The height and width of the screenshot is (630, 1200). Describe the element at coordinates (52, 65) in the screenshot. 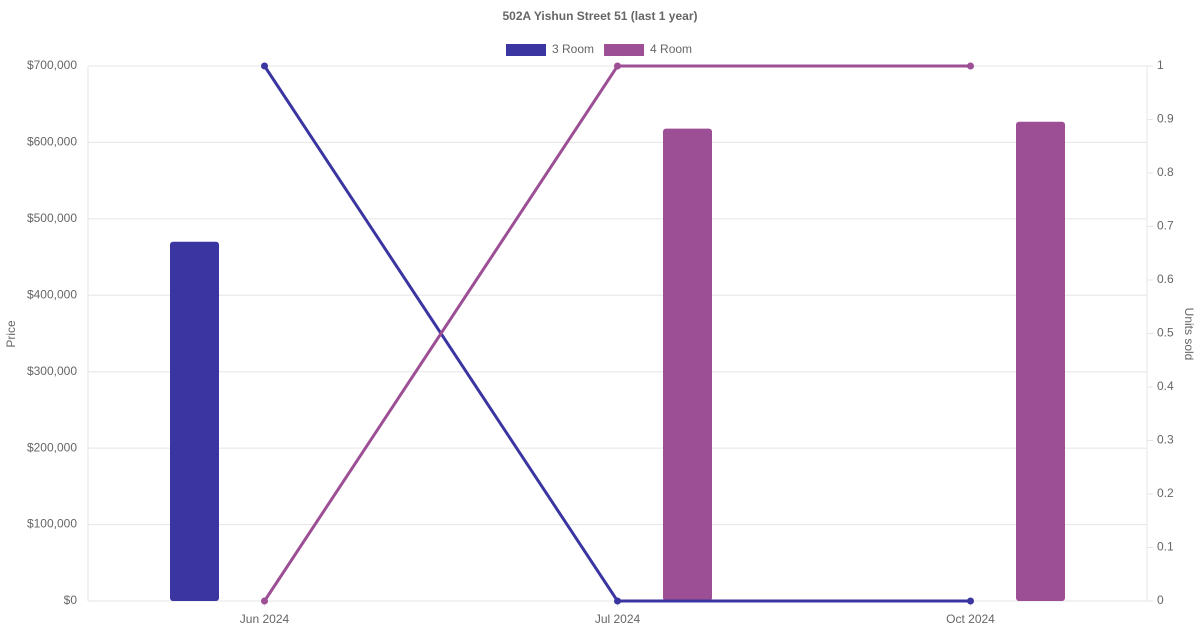

I see `y-tick-label: $700,000` at that location.